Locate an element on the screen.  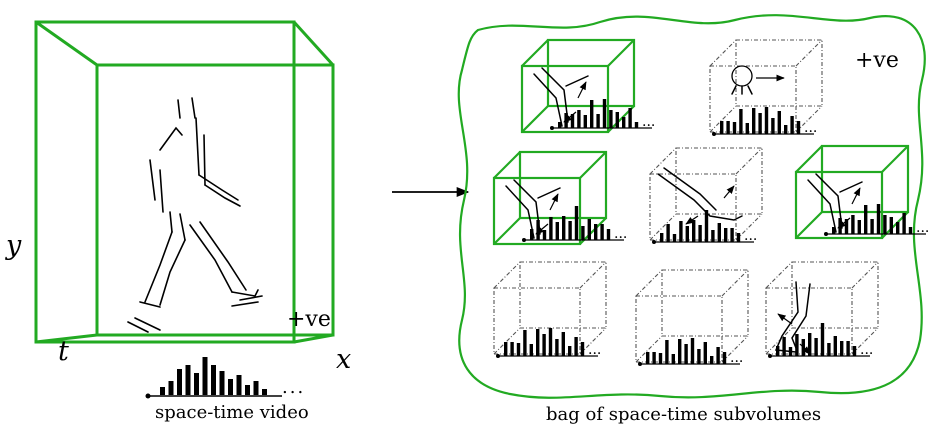
walking-person-sketch is located at coordinates (195, 215).